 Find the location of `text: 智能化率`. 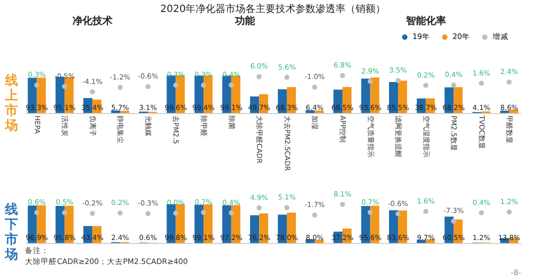

text: 智能化率 is located at coordinates (425, 21).